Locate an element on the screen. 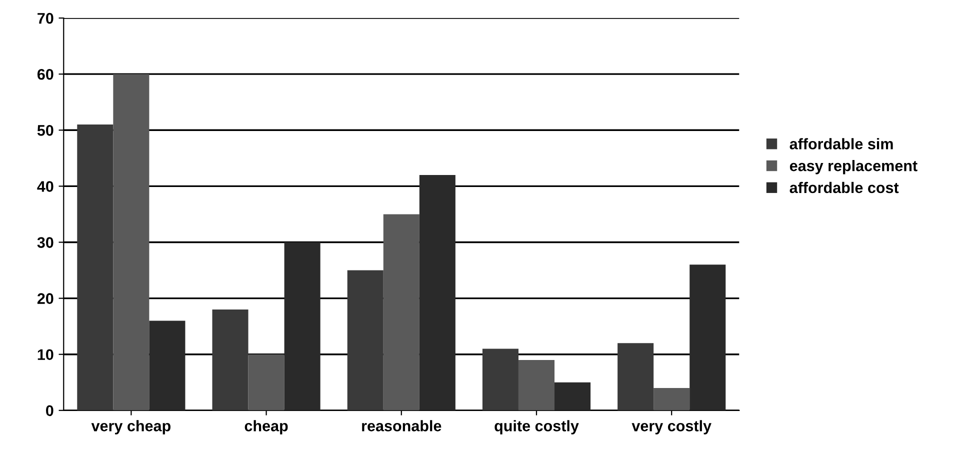 Image resolution: width=979 pixels, height=451 pixels. y-tick-label: 40 is located at coordinates (45, 186).